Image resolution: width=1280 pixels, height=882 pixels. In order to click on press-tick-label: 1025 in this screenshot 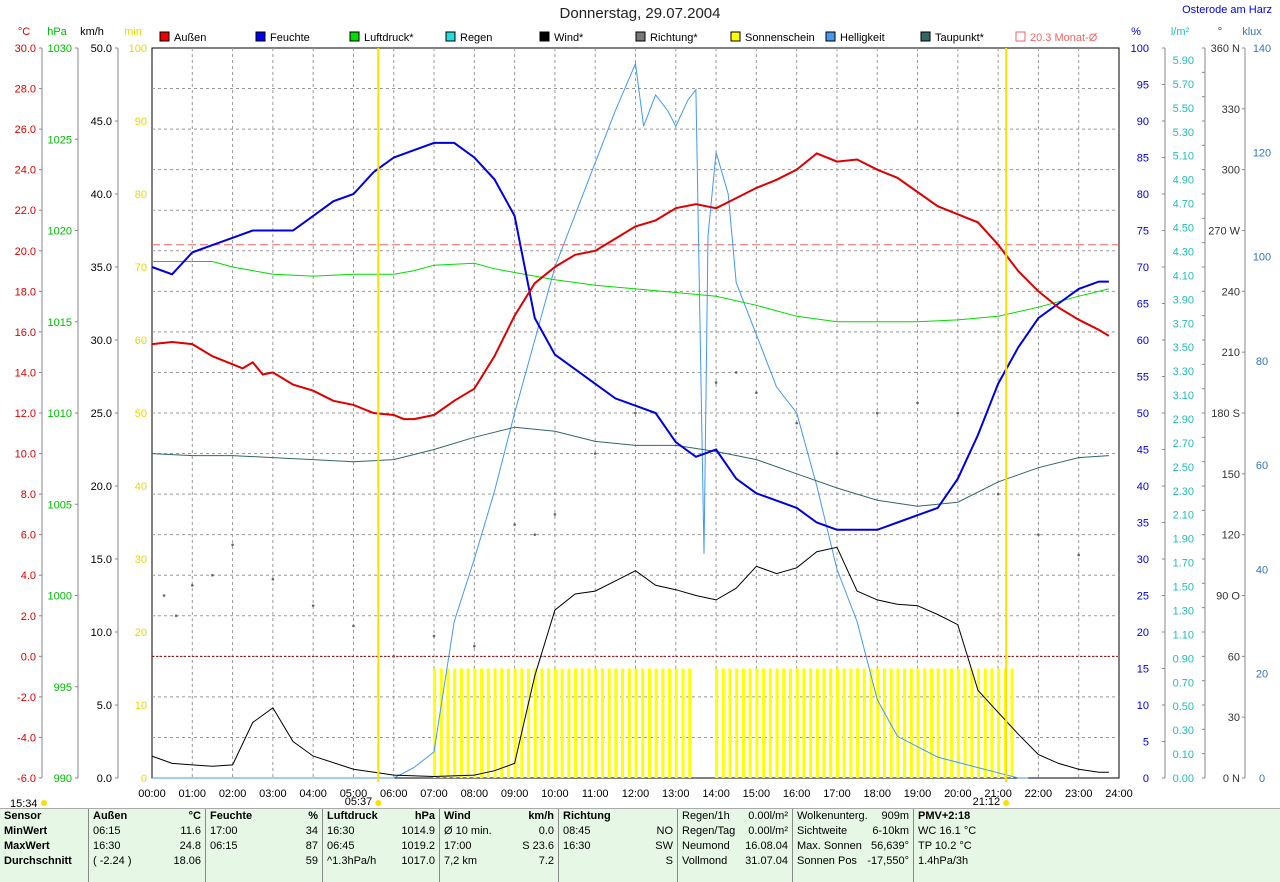, I will do `click(60, 140)`.